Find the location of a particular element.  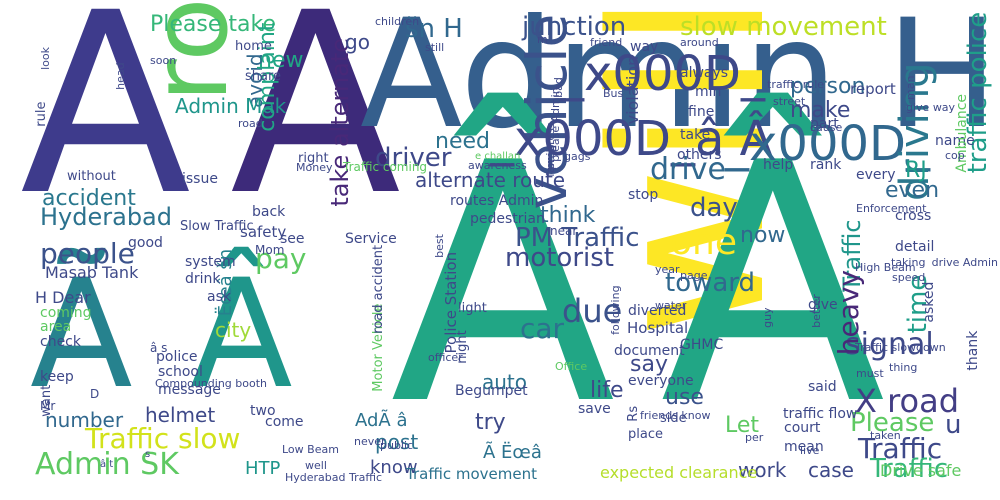

cloud-word: Traffic is located at coordinates (900, 448).